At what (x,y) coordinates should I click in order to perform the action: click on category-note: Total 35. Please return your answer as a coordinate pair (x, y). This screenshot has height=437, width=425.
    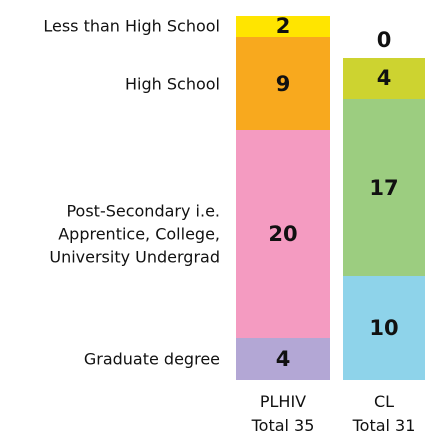
    Looking at the image, I should click on (283, 425).